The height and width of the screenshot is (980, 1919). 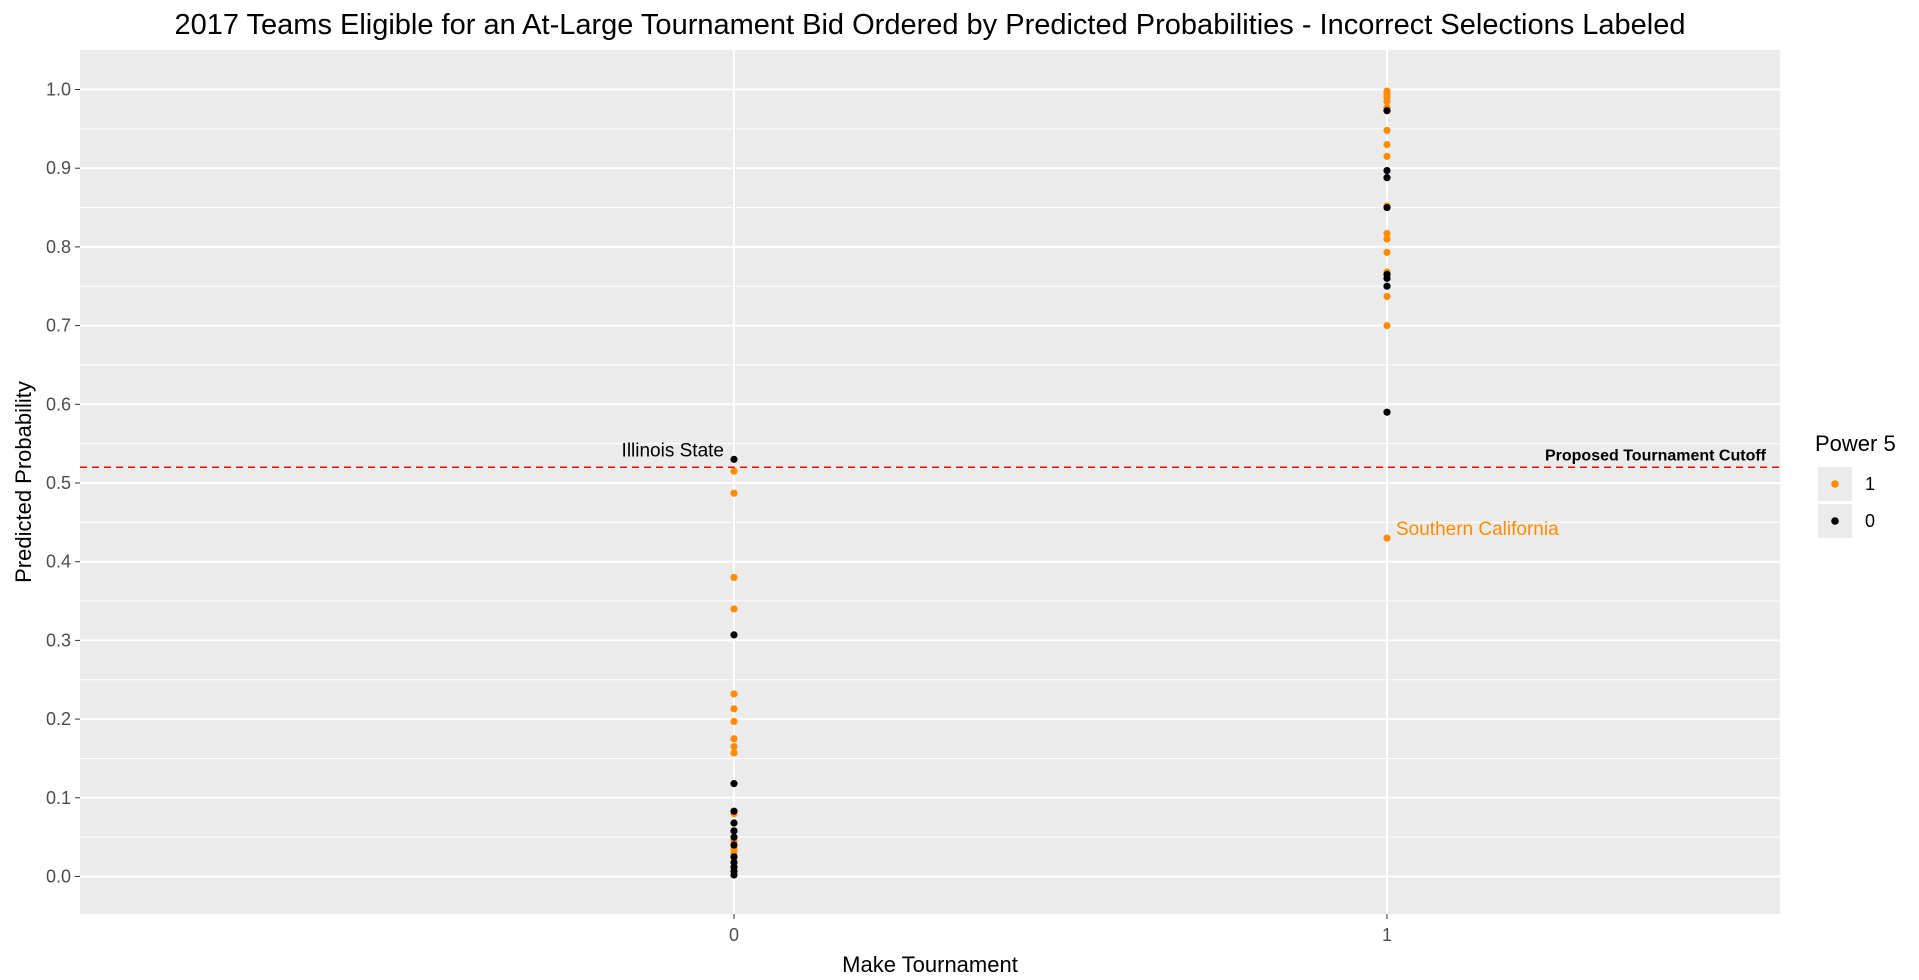 I want to click on cutoff-label: Proposed Tournament Cutoff, so click(x=1656, y=455).